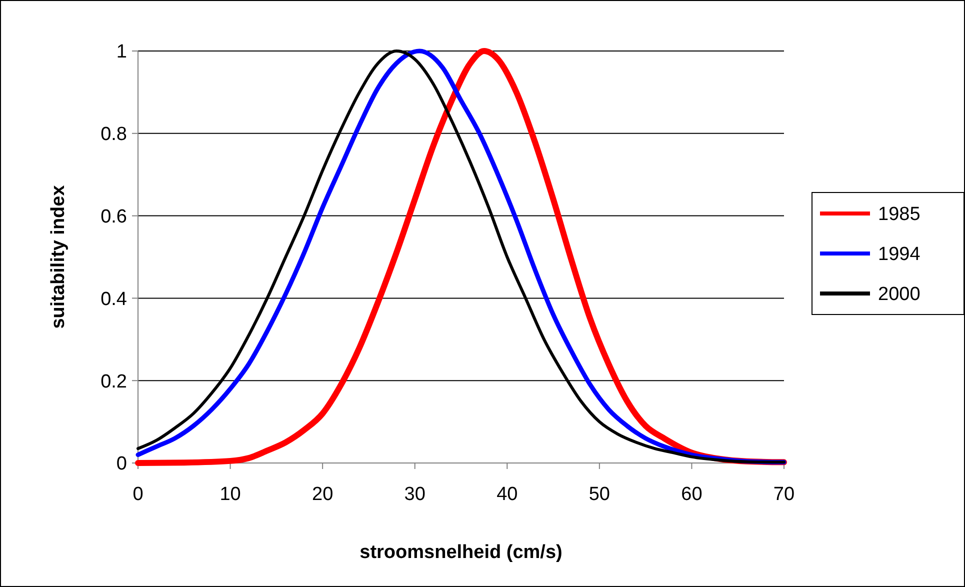 The image size is (965, 587). I want to click on y-tick-label: 0.6, so click(113, 217).